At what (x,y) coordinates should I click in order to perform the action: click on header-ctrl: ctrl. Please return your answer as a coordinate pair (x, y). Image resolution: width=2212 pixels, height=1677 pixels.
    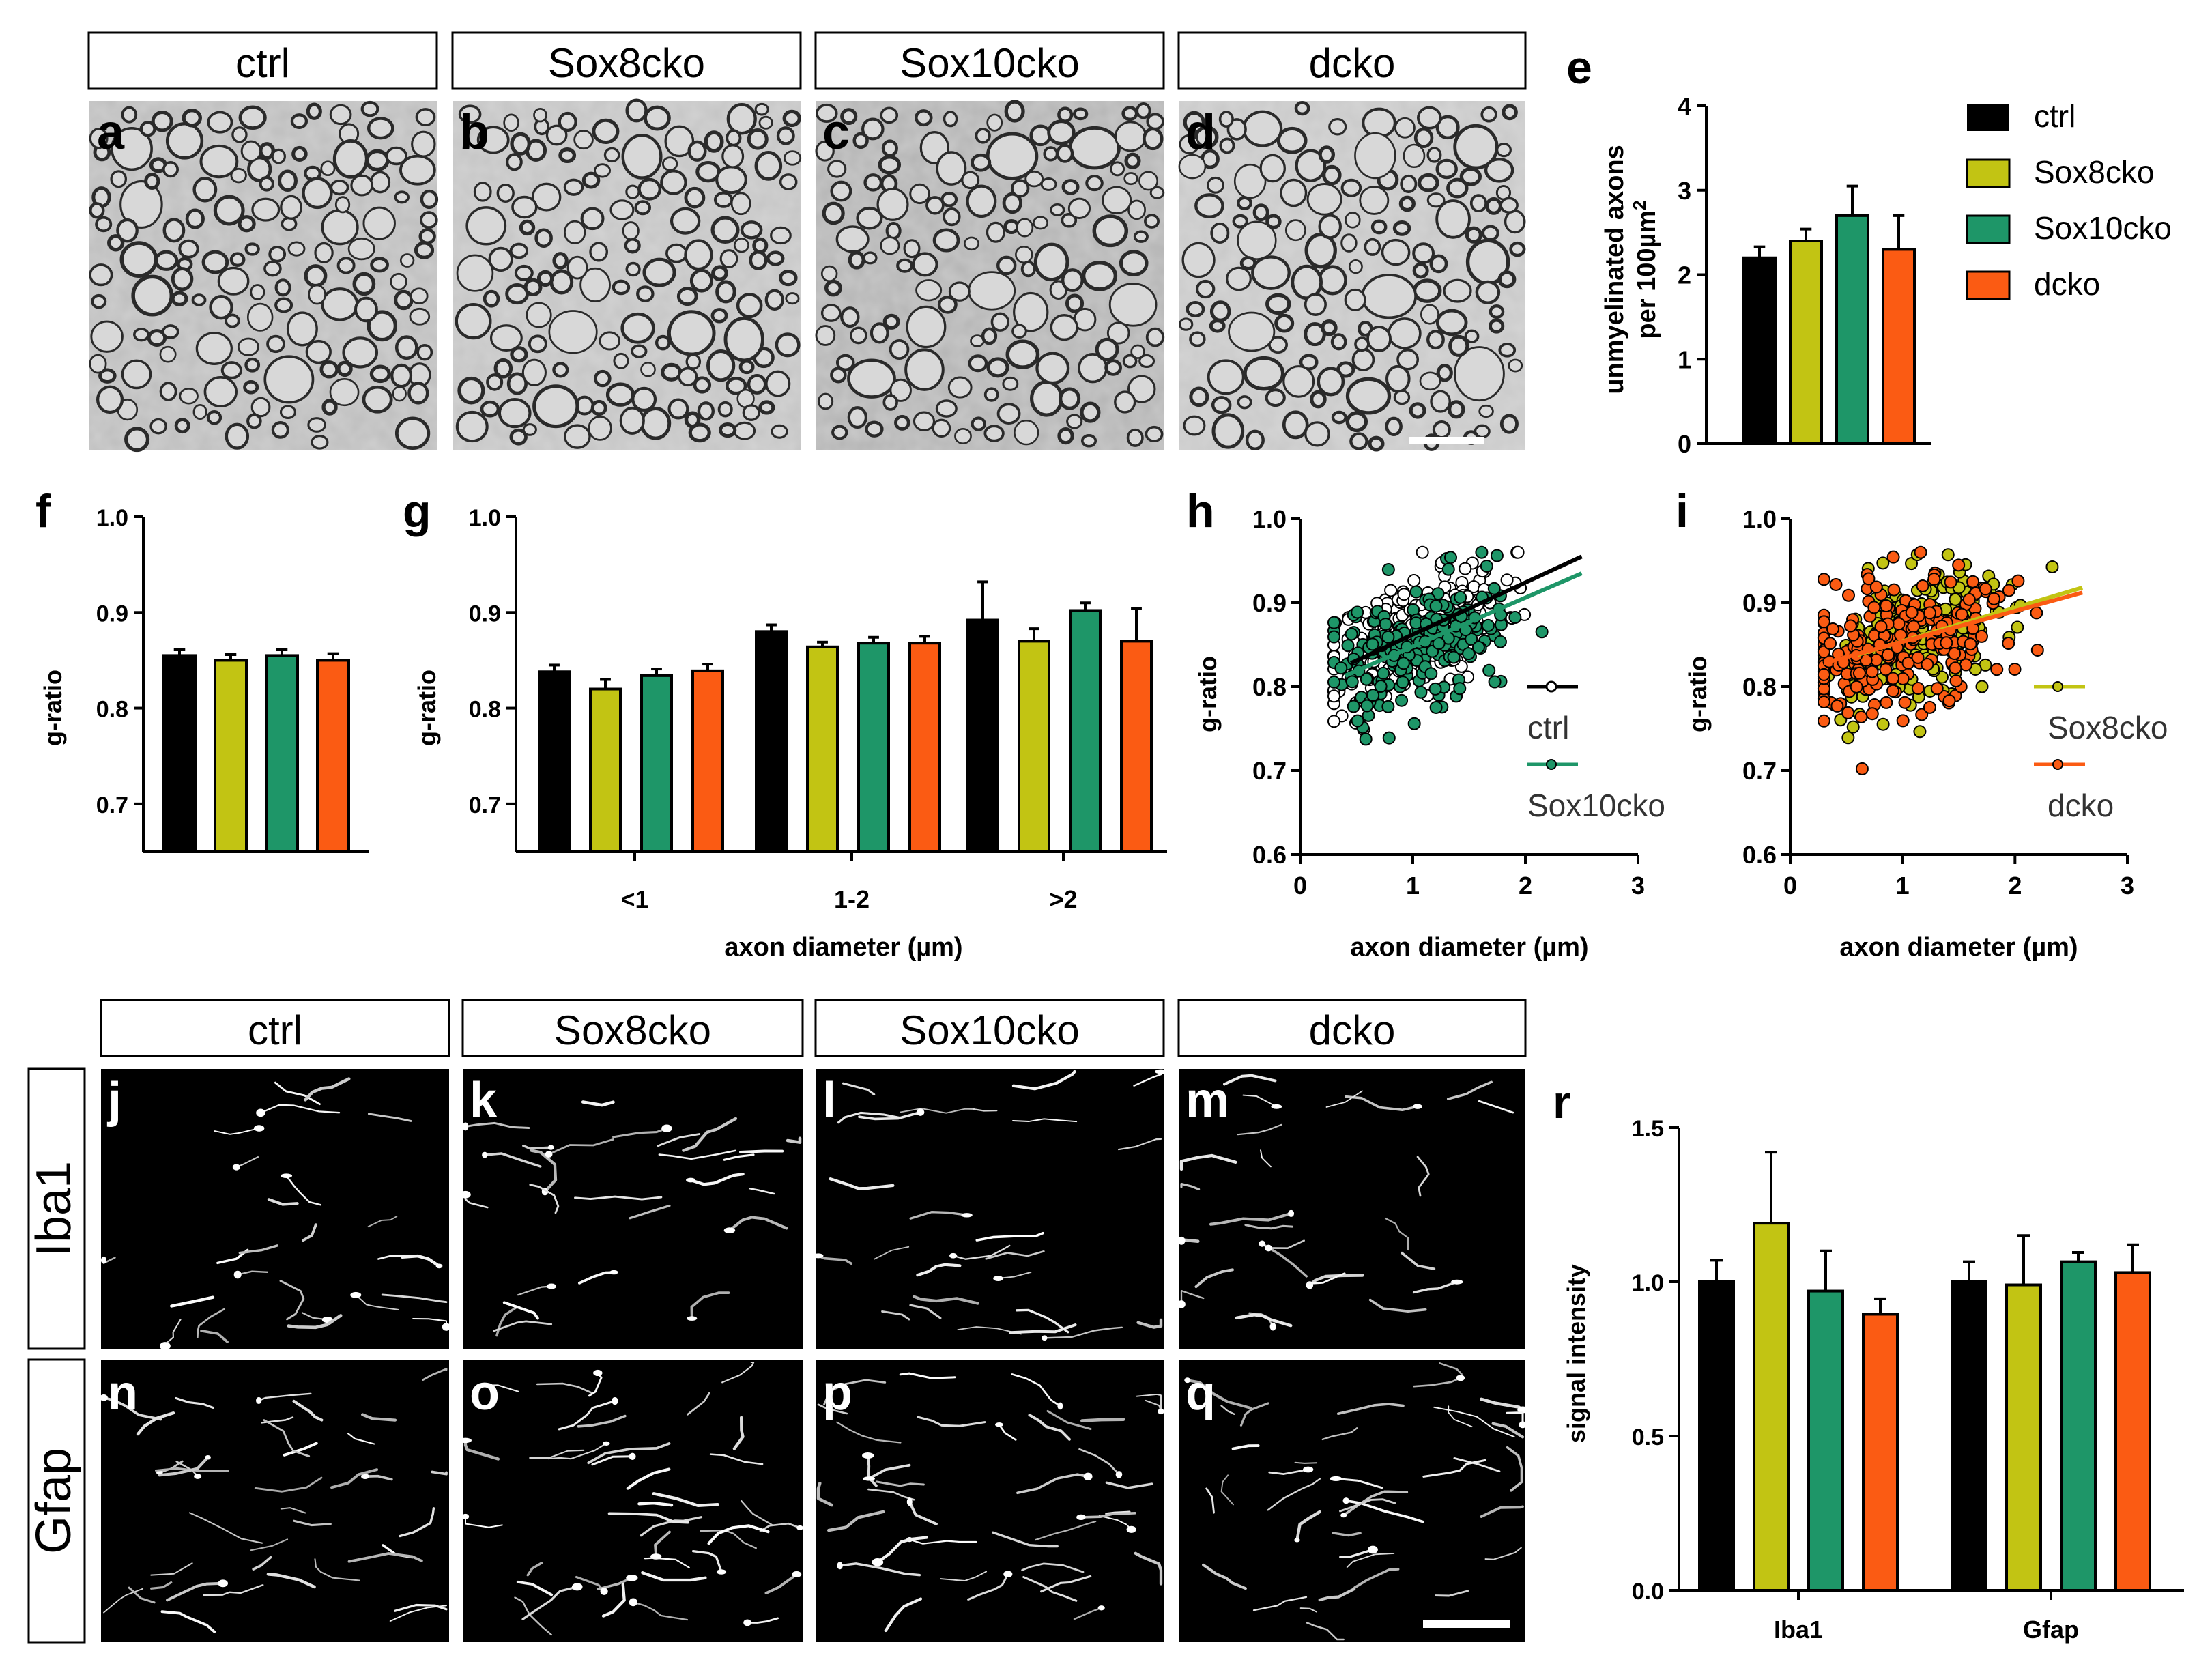
    Looking at the image, I should click on (275, 1030).